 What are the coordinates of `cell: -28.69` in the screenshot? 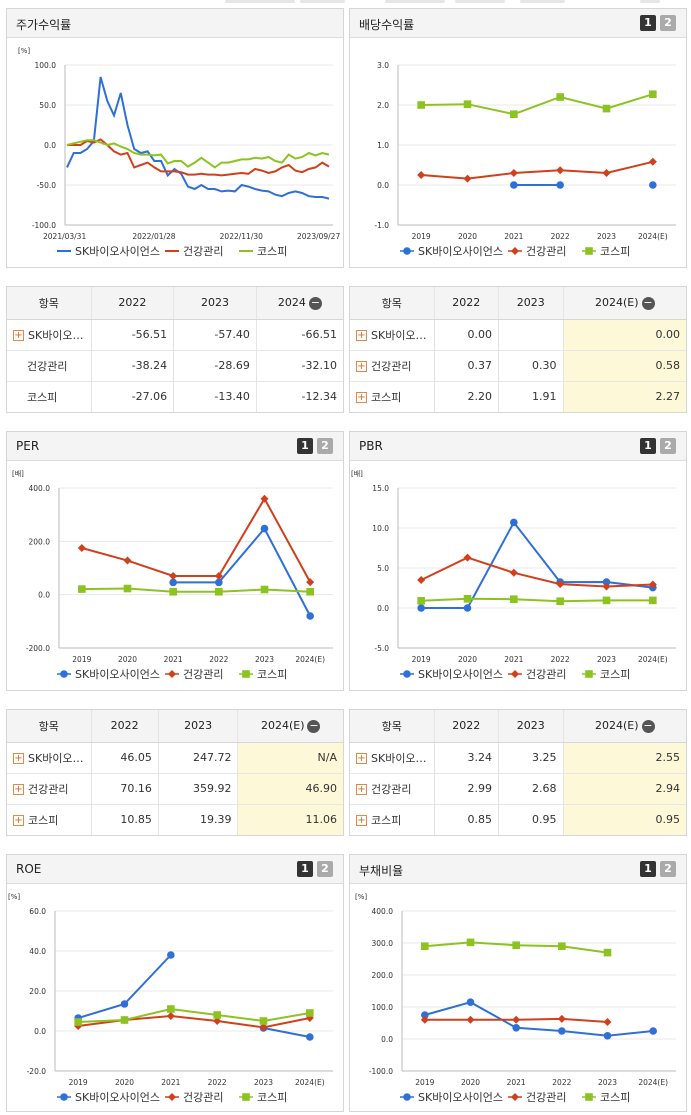 It's located at (215, 366).